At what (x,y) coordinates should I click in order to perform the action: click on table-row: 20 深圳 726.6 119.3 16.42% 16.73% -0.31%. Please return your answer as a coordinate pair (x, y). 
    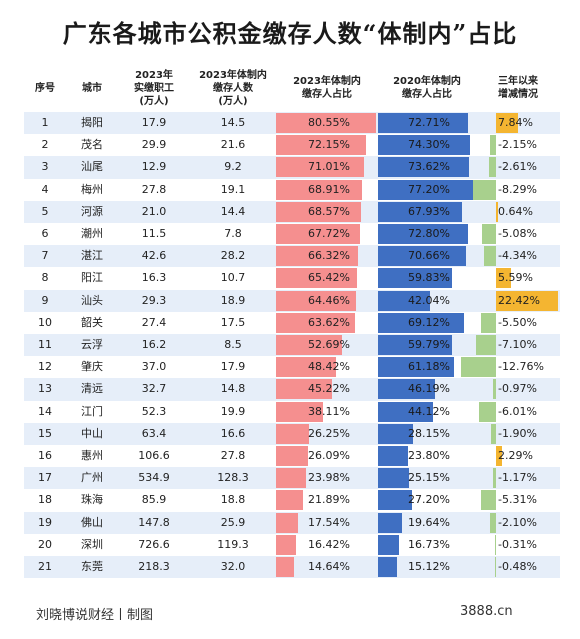
    Looking at the image, I should click on (292, 544).